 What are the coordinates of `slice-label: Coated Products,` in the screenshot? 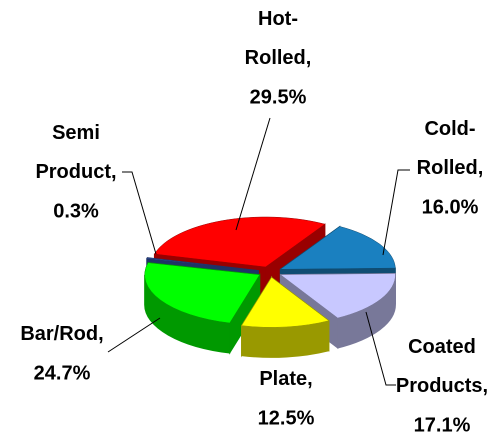 It's located at (442, 366).